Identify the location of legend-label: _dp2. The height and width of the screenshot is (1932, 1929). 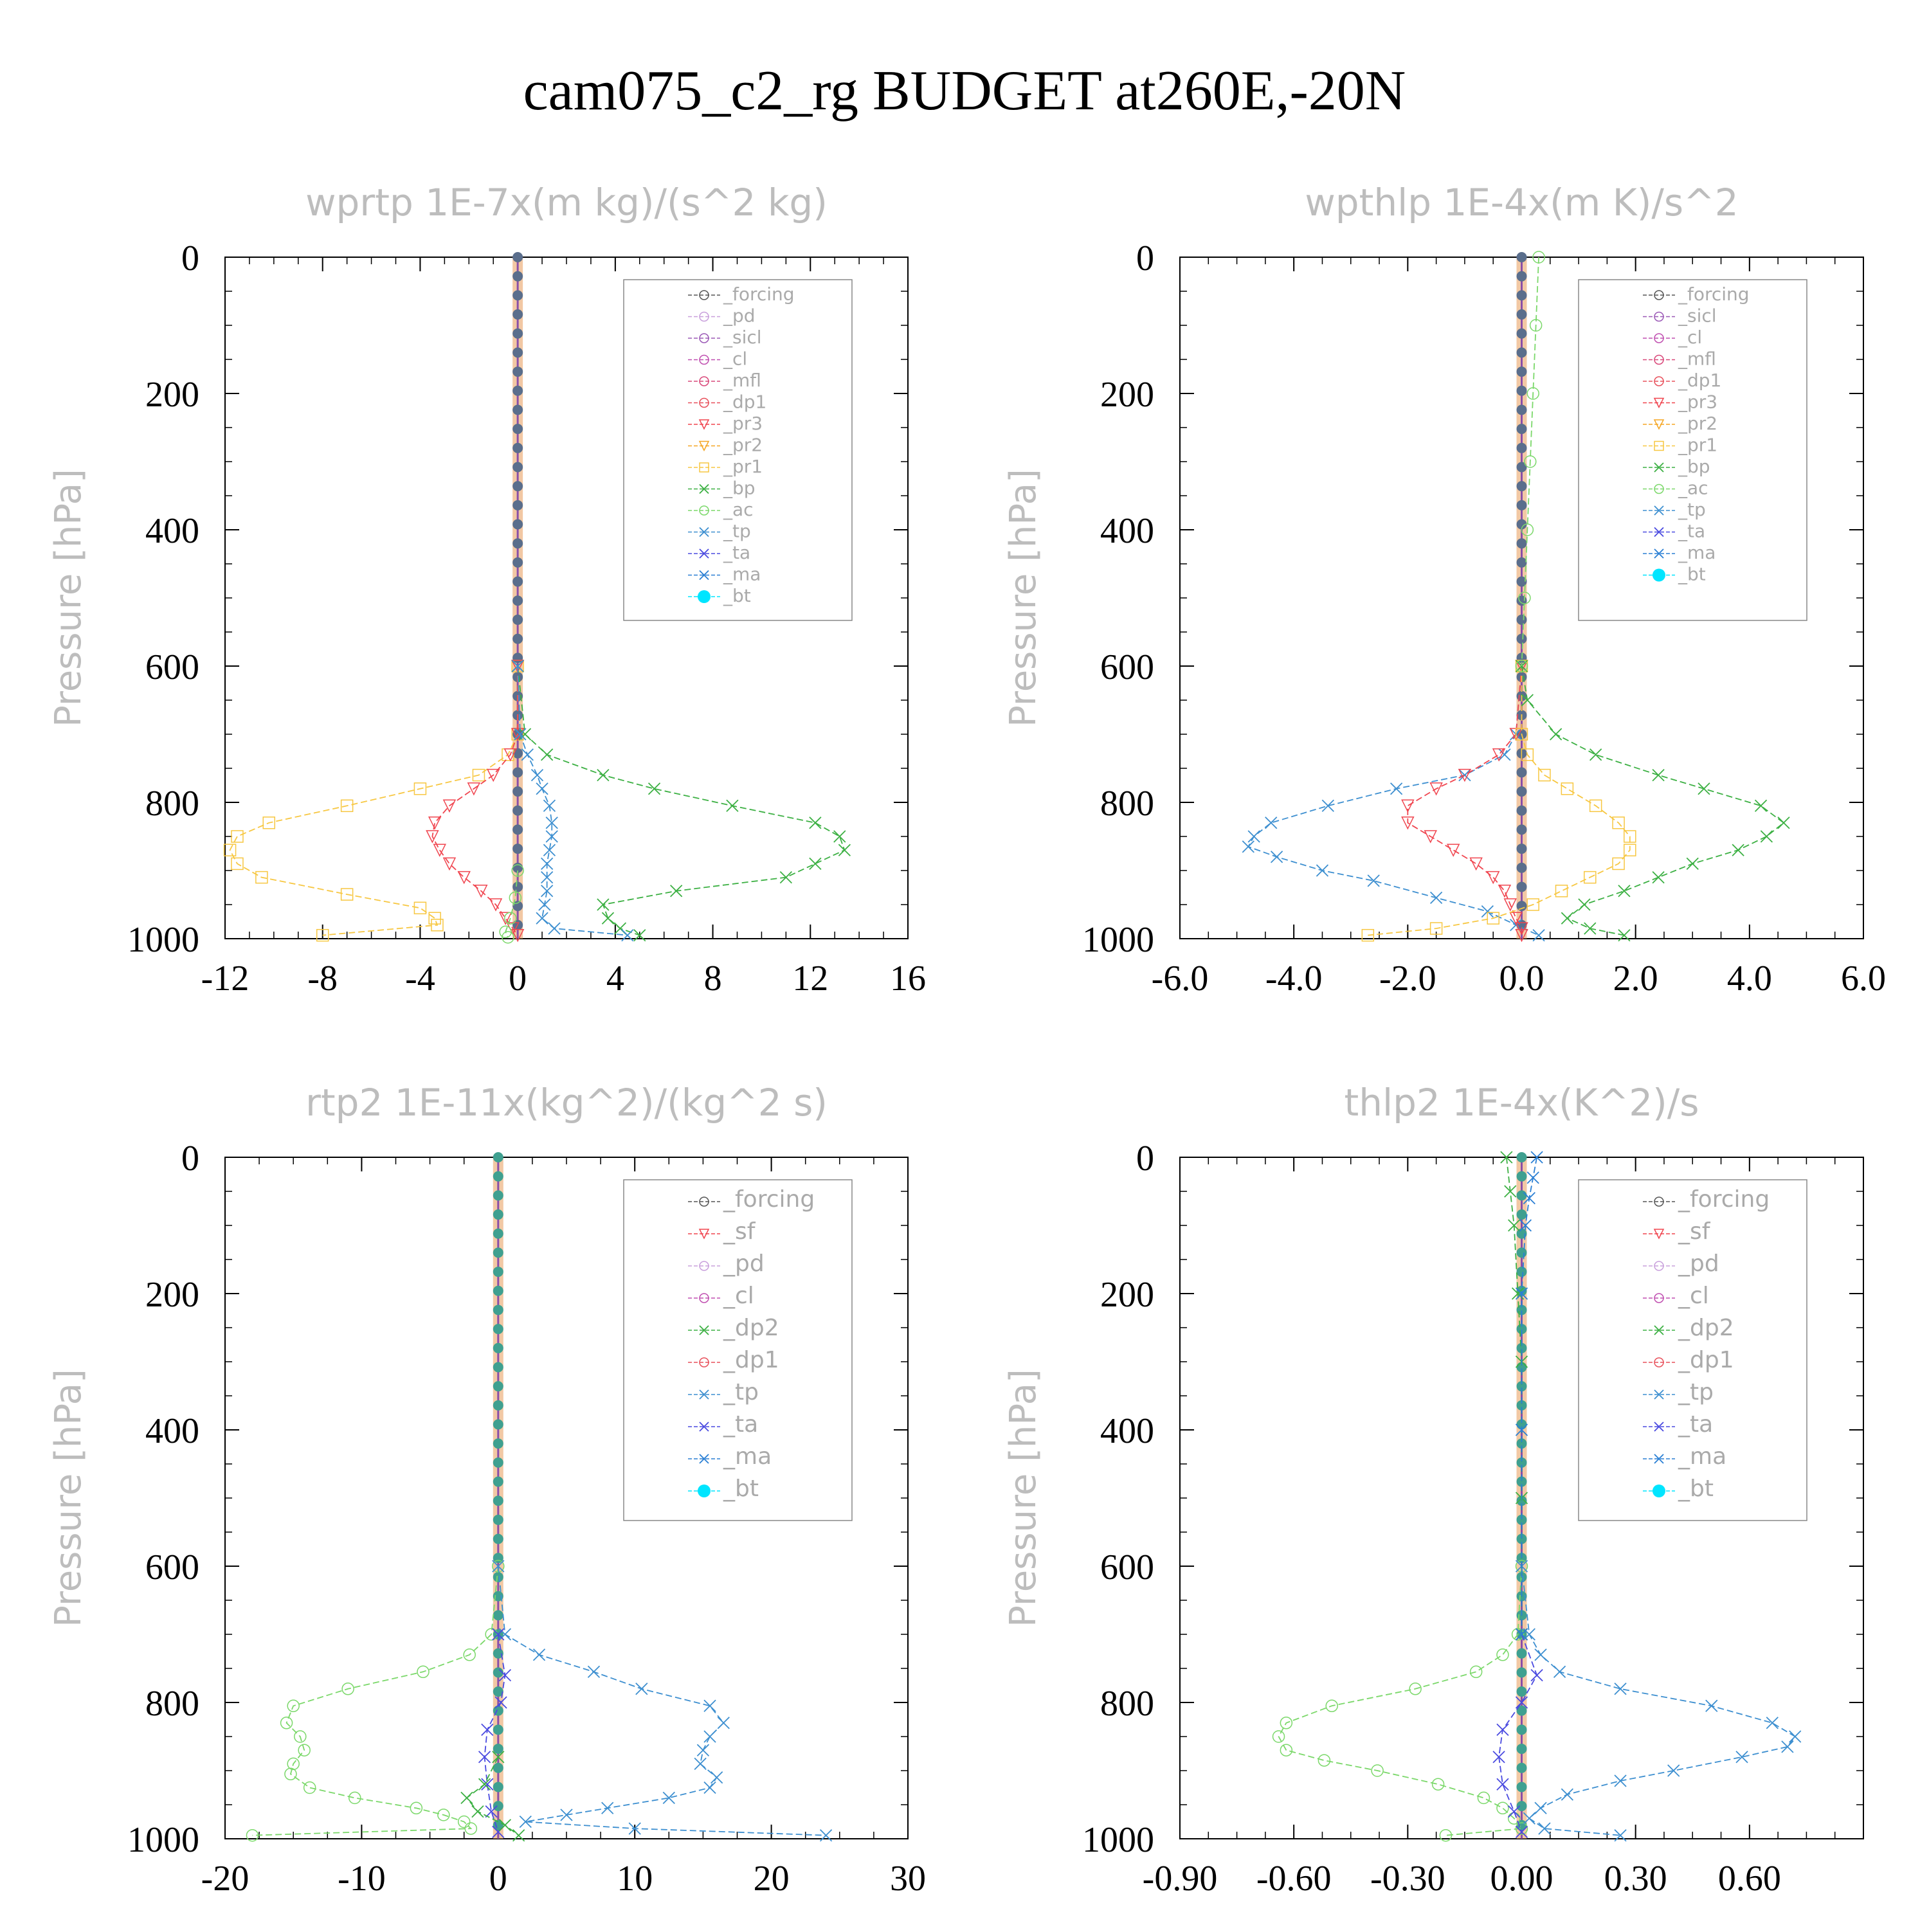
(751, 1328).